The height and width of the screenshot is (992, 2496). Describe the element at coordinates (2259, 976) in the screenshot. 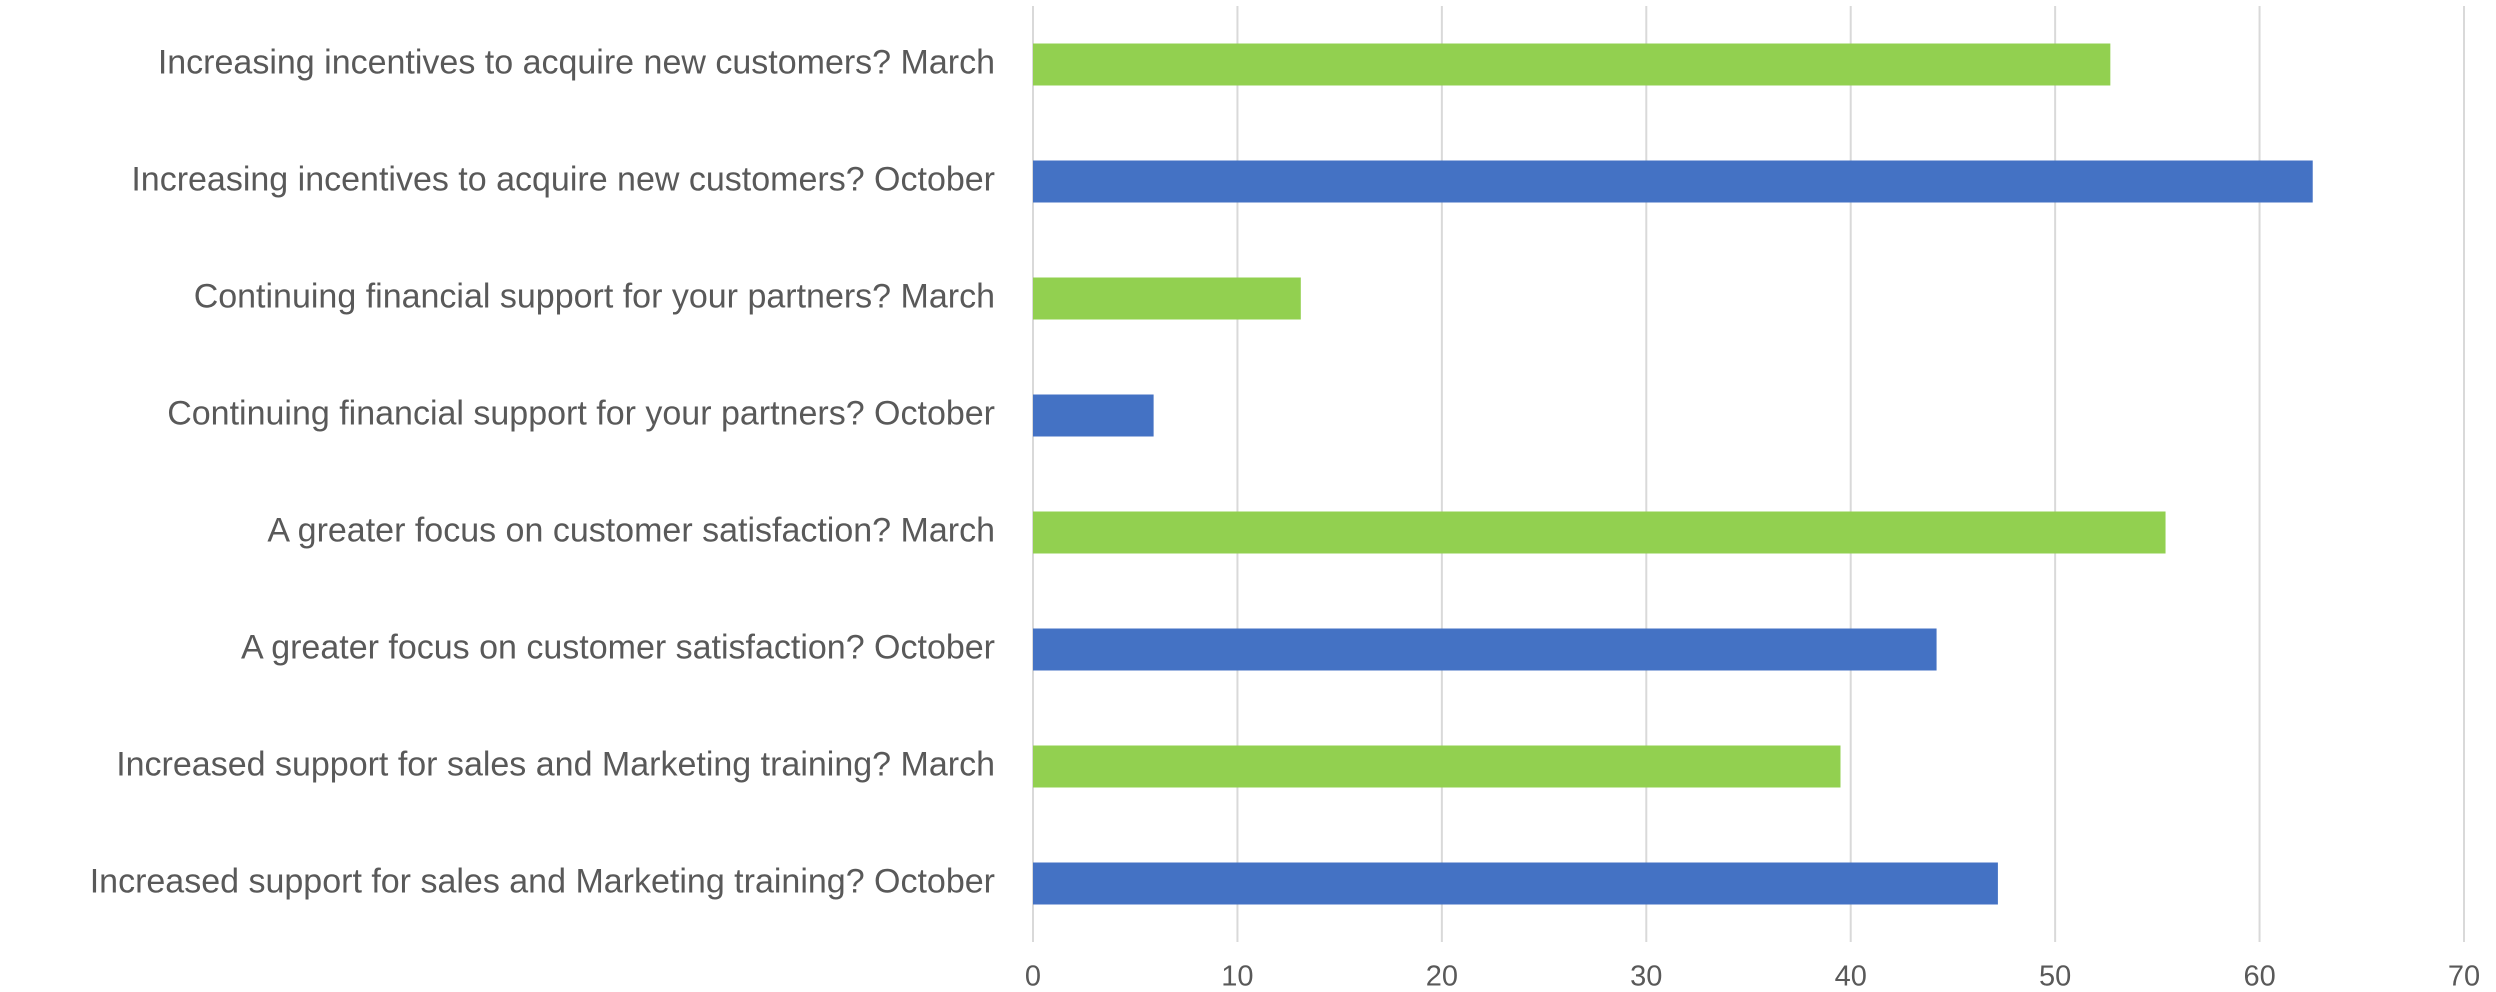

I see `x-tick-label: 60` at that location.